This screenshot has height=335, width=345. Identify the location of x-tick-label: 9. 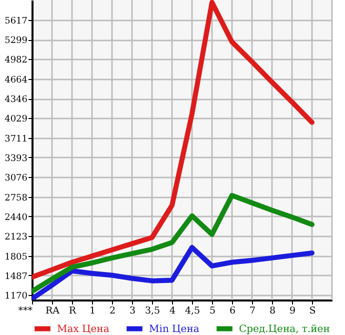
(292, 311).